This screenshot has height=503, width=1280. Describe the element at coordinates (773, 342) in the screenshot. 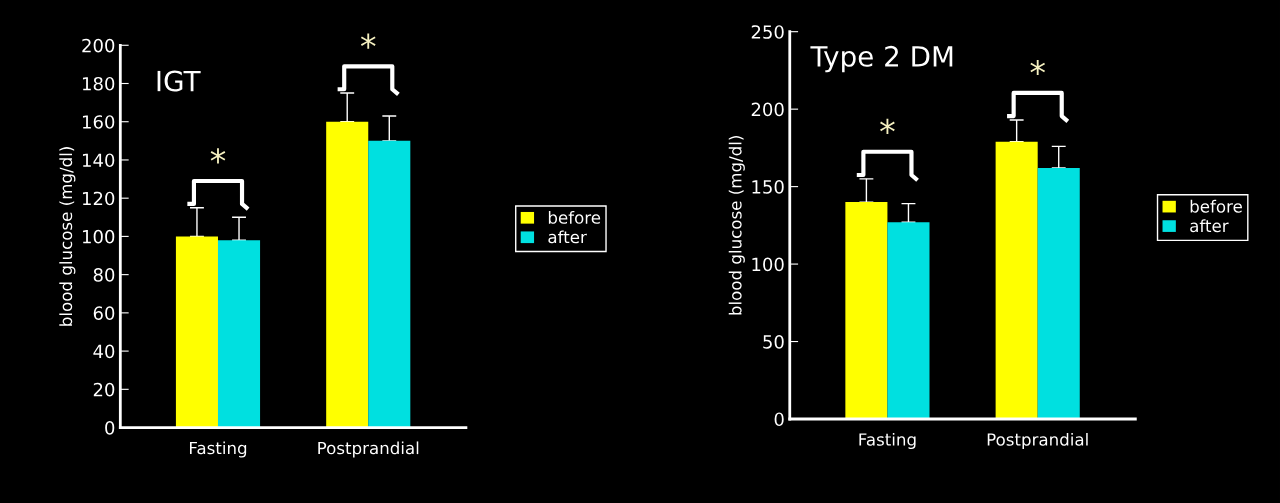

I see `y-tick-label: 50` at that location.